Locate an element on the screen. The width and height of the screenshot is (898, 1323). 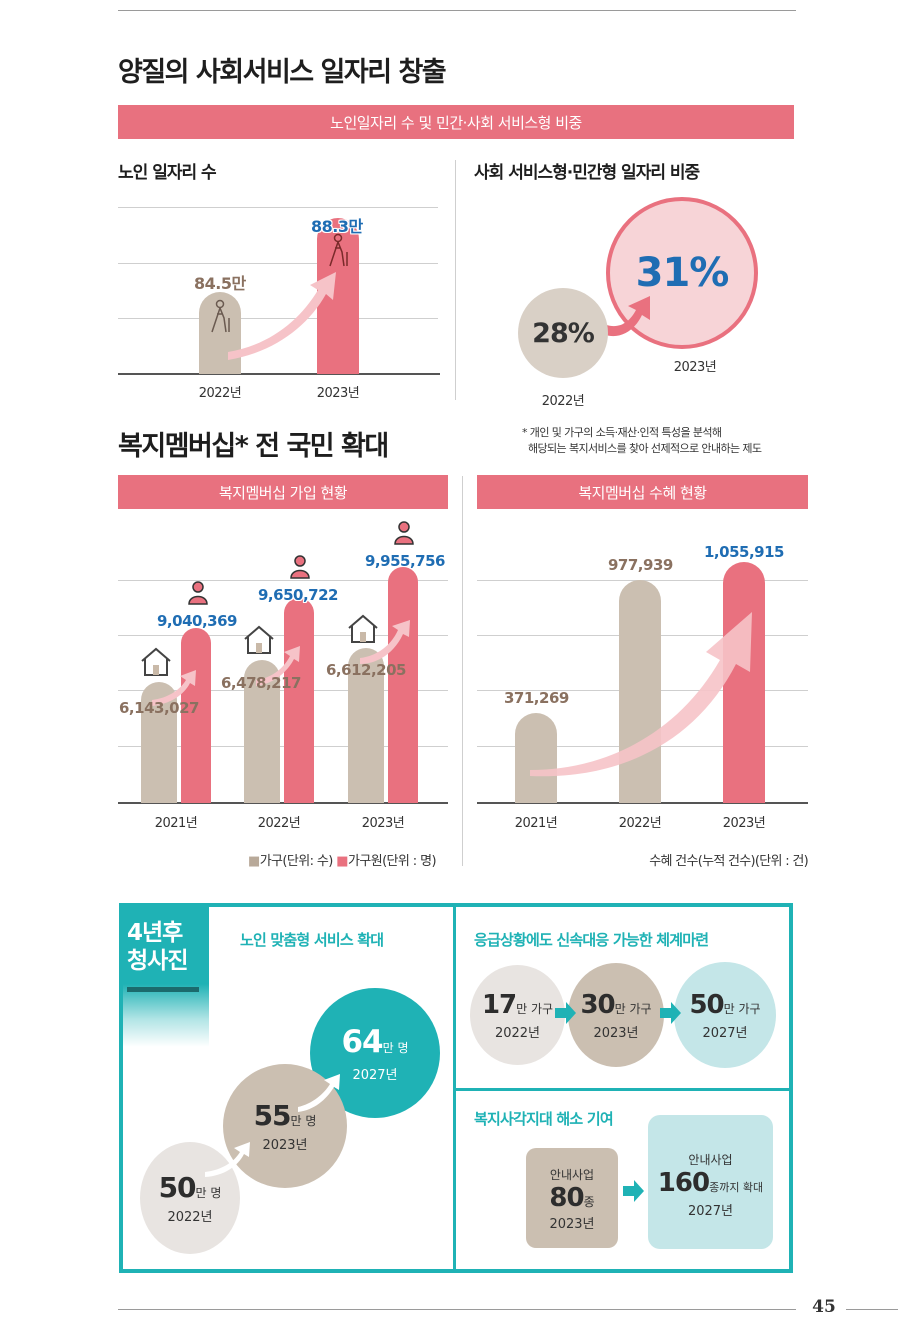
member-bar-2022 is located at coordinates (299, 700).